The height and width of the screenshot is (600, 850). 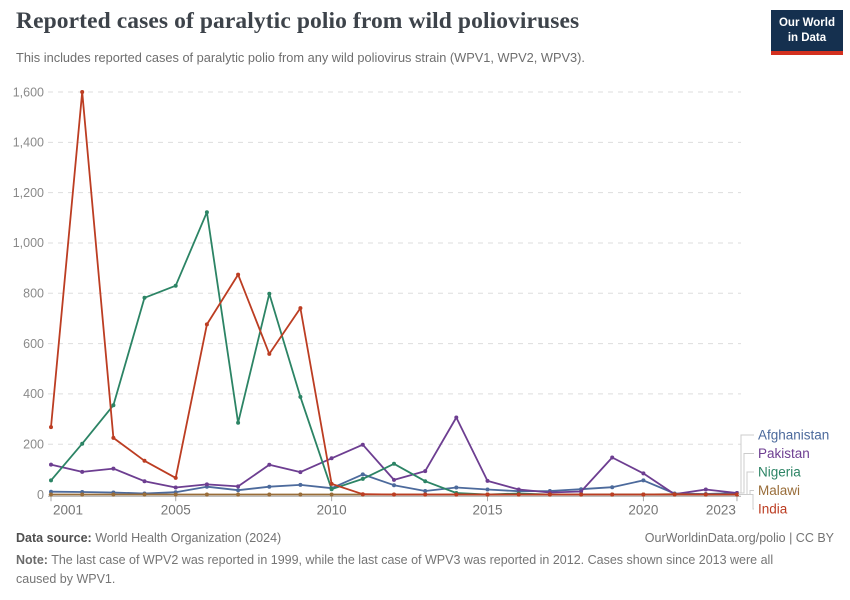 What do you see at coordinates (643, 510) in the screenshot?
I see `x-tick-label: 2020` at bounding box center [643, 510].